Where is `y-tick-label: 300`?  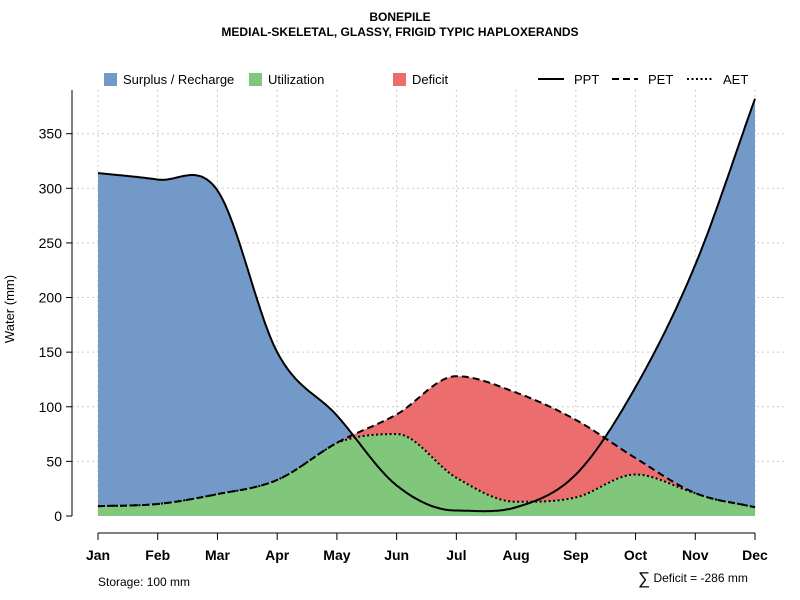
y-tick-label: 300 is located at coordinates (51, 188).